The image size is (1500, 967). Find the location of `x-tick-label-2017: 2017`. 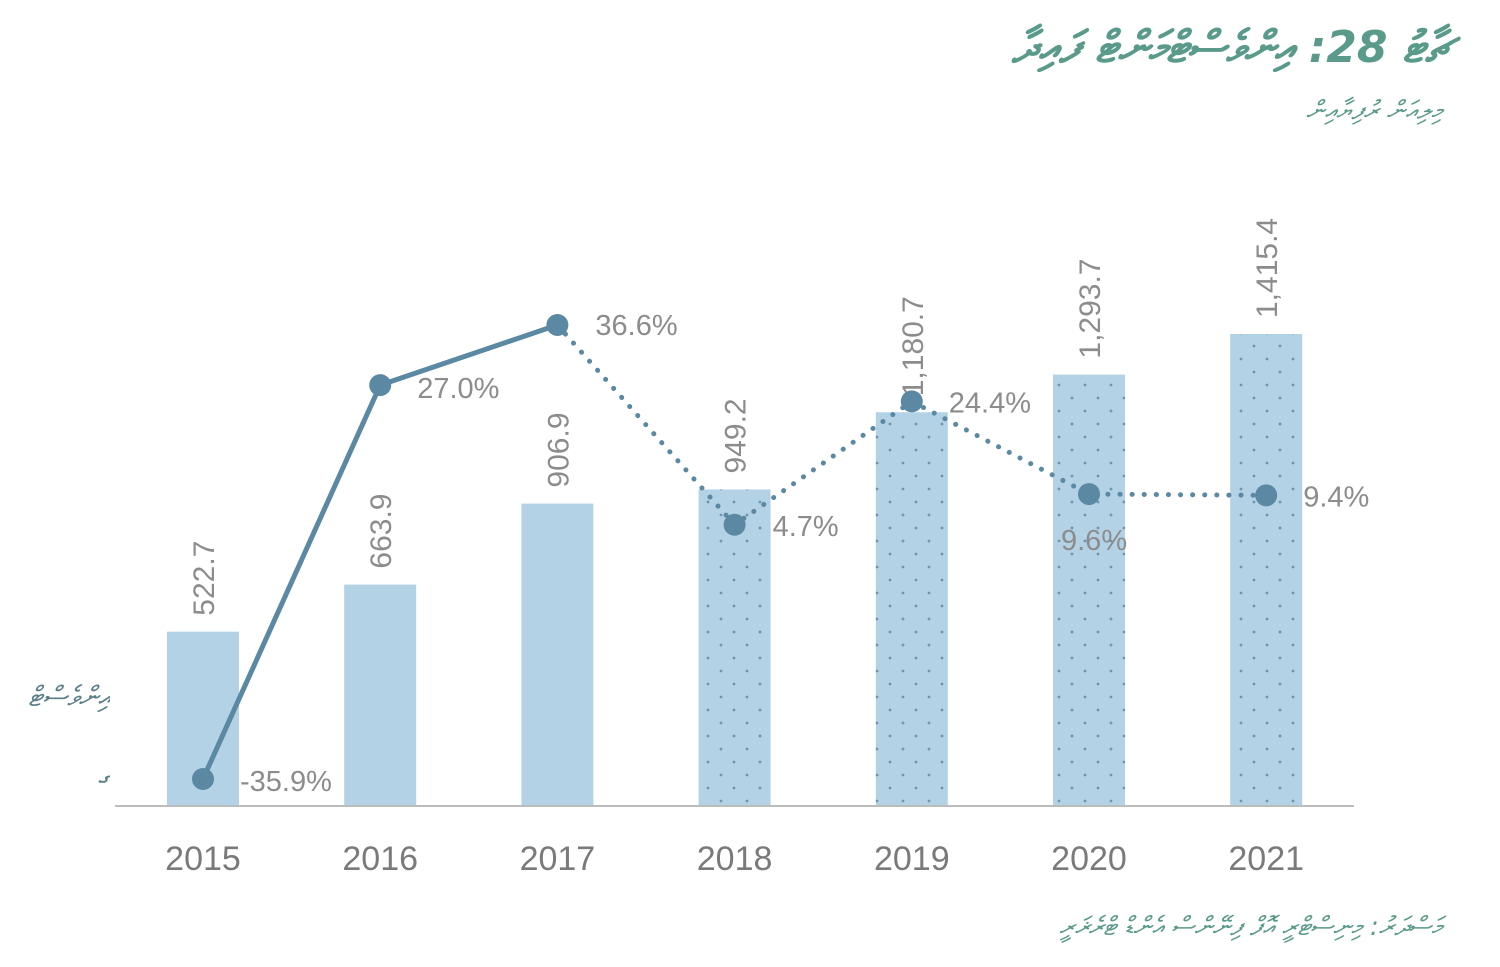

x-tick-label-2017: 2017 is located at coordinates (558, 859).